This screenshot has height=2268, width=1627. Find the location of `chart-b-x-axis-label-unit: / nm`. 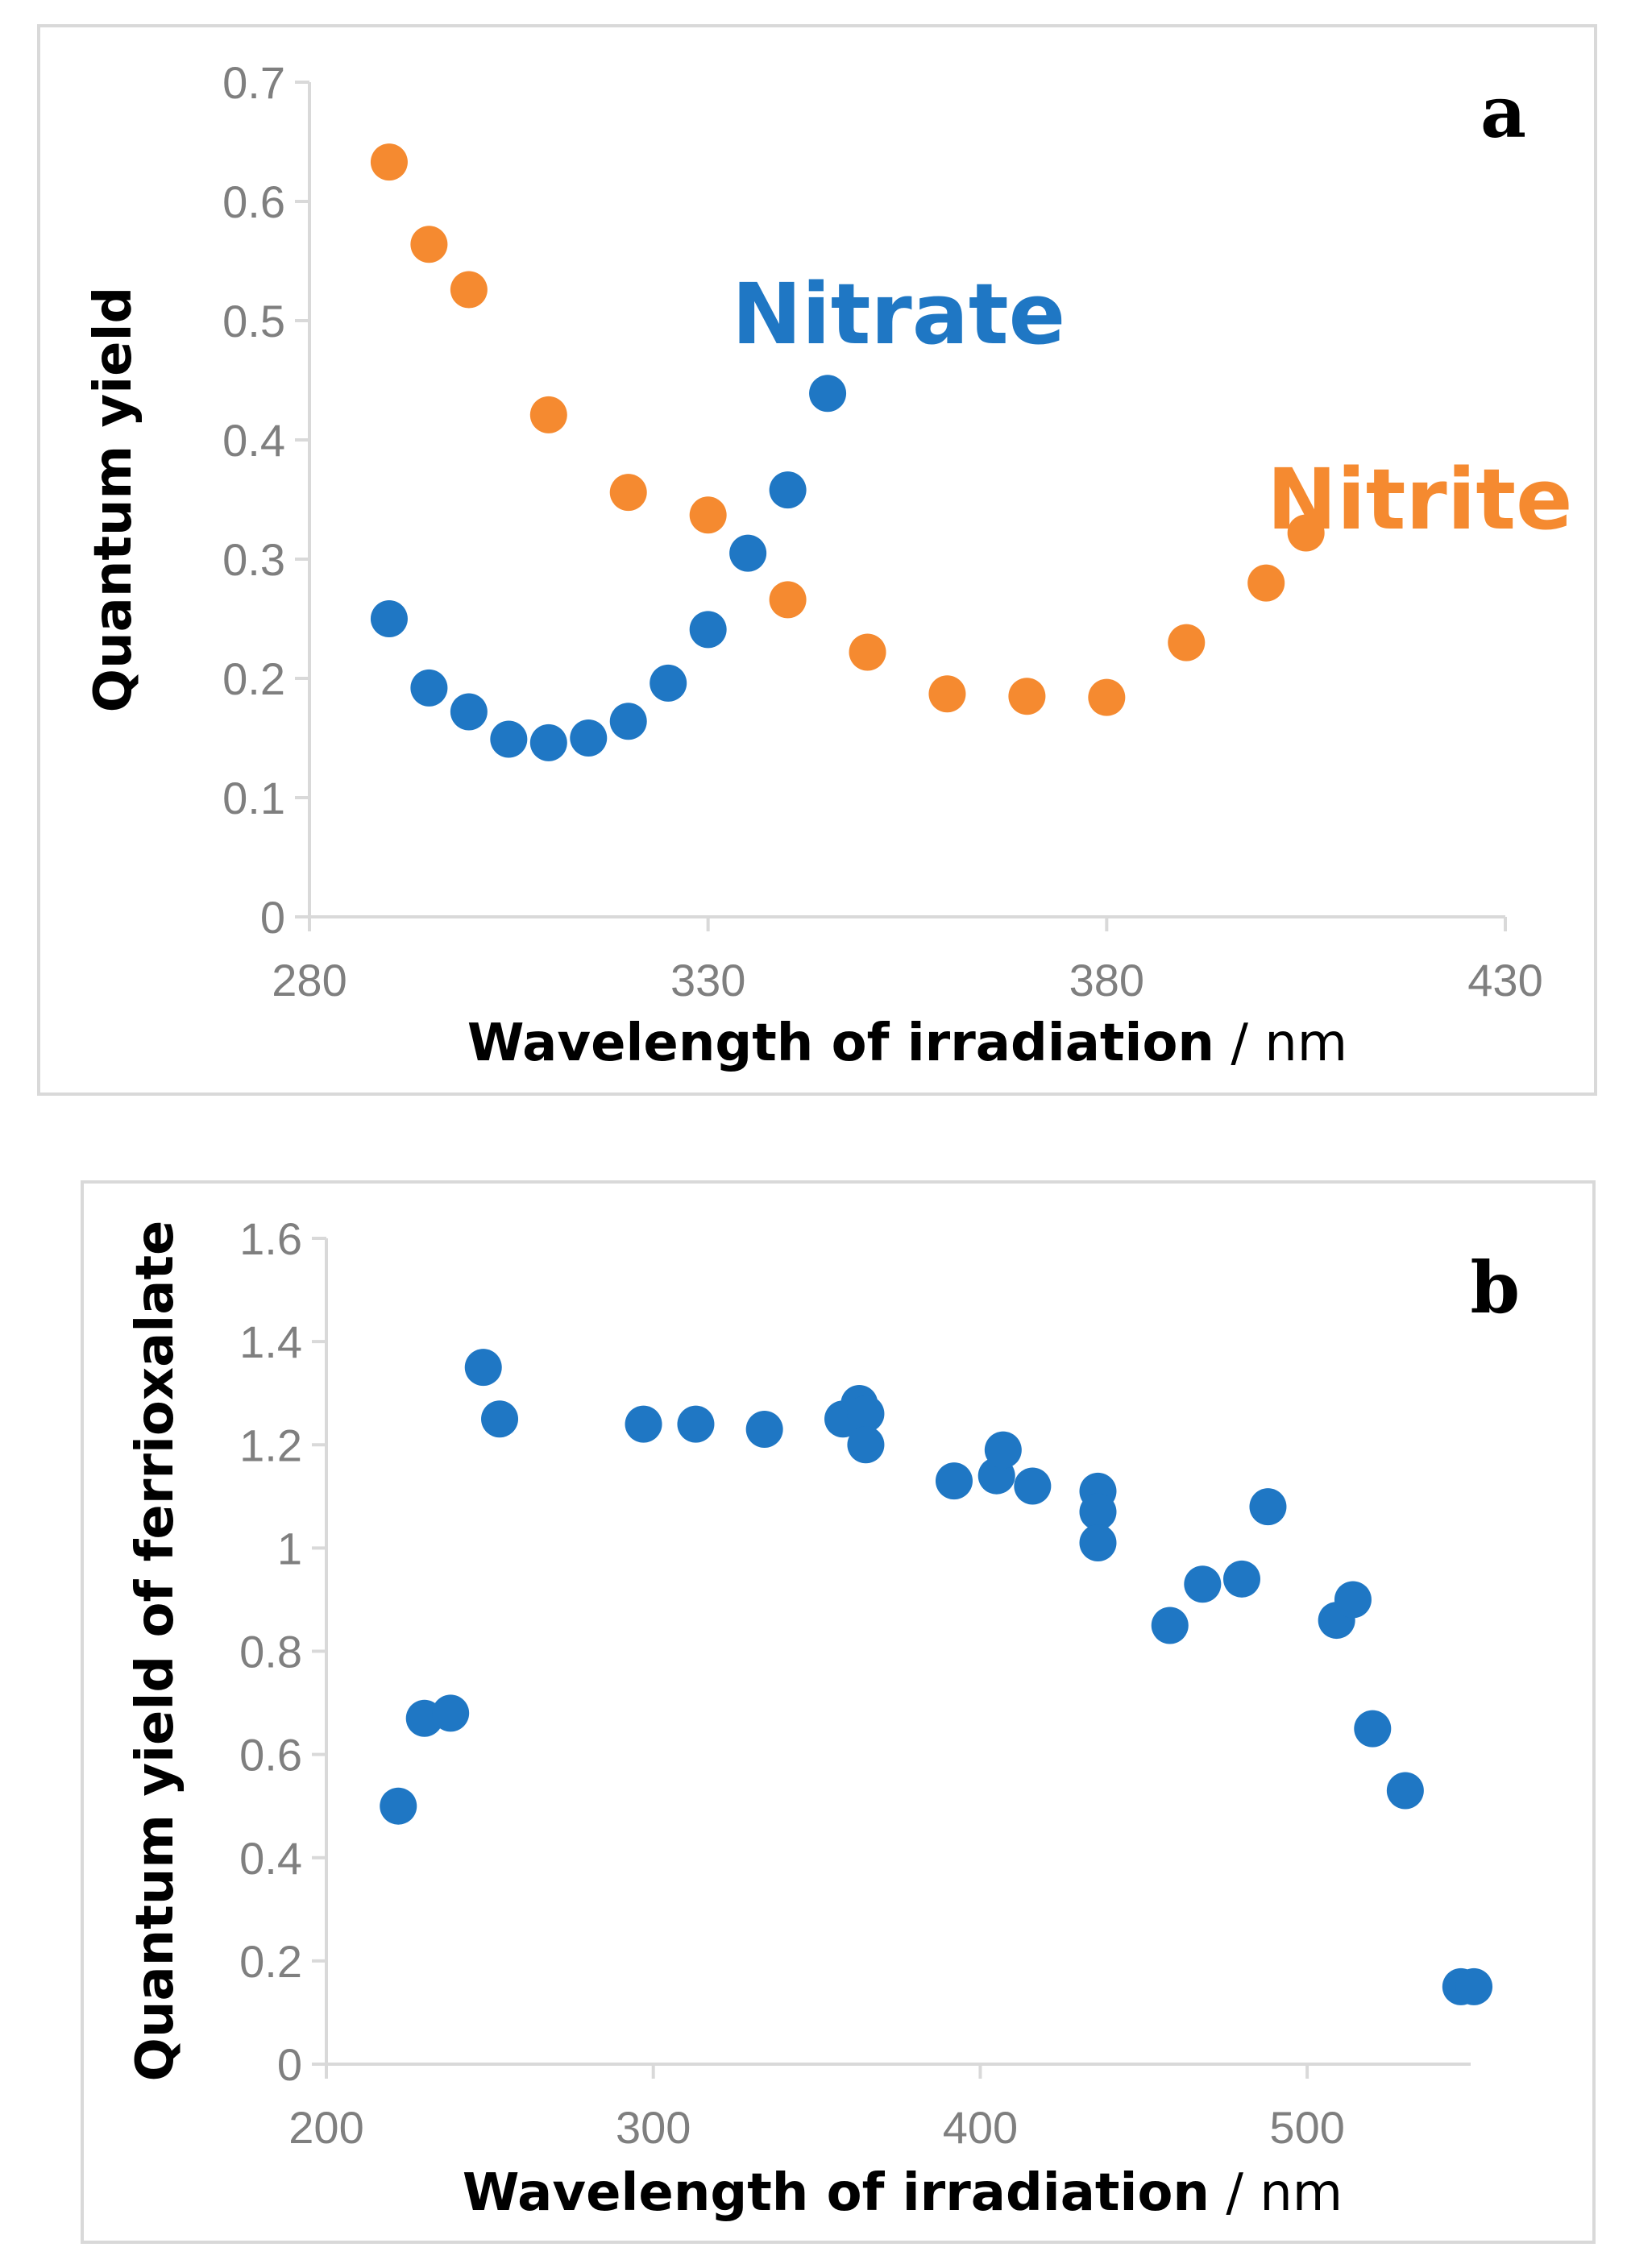

chart-b-x-axis-label-unit: / nm is located at coordinates (1276, 2193).